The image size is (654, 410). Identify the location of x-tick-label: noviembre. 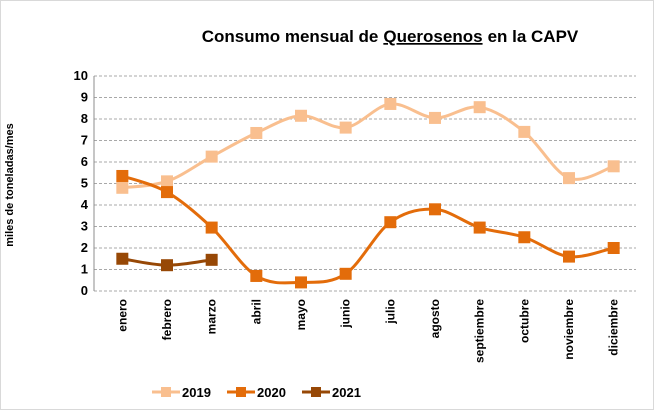
(569, 329).